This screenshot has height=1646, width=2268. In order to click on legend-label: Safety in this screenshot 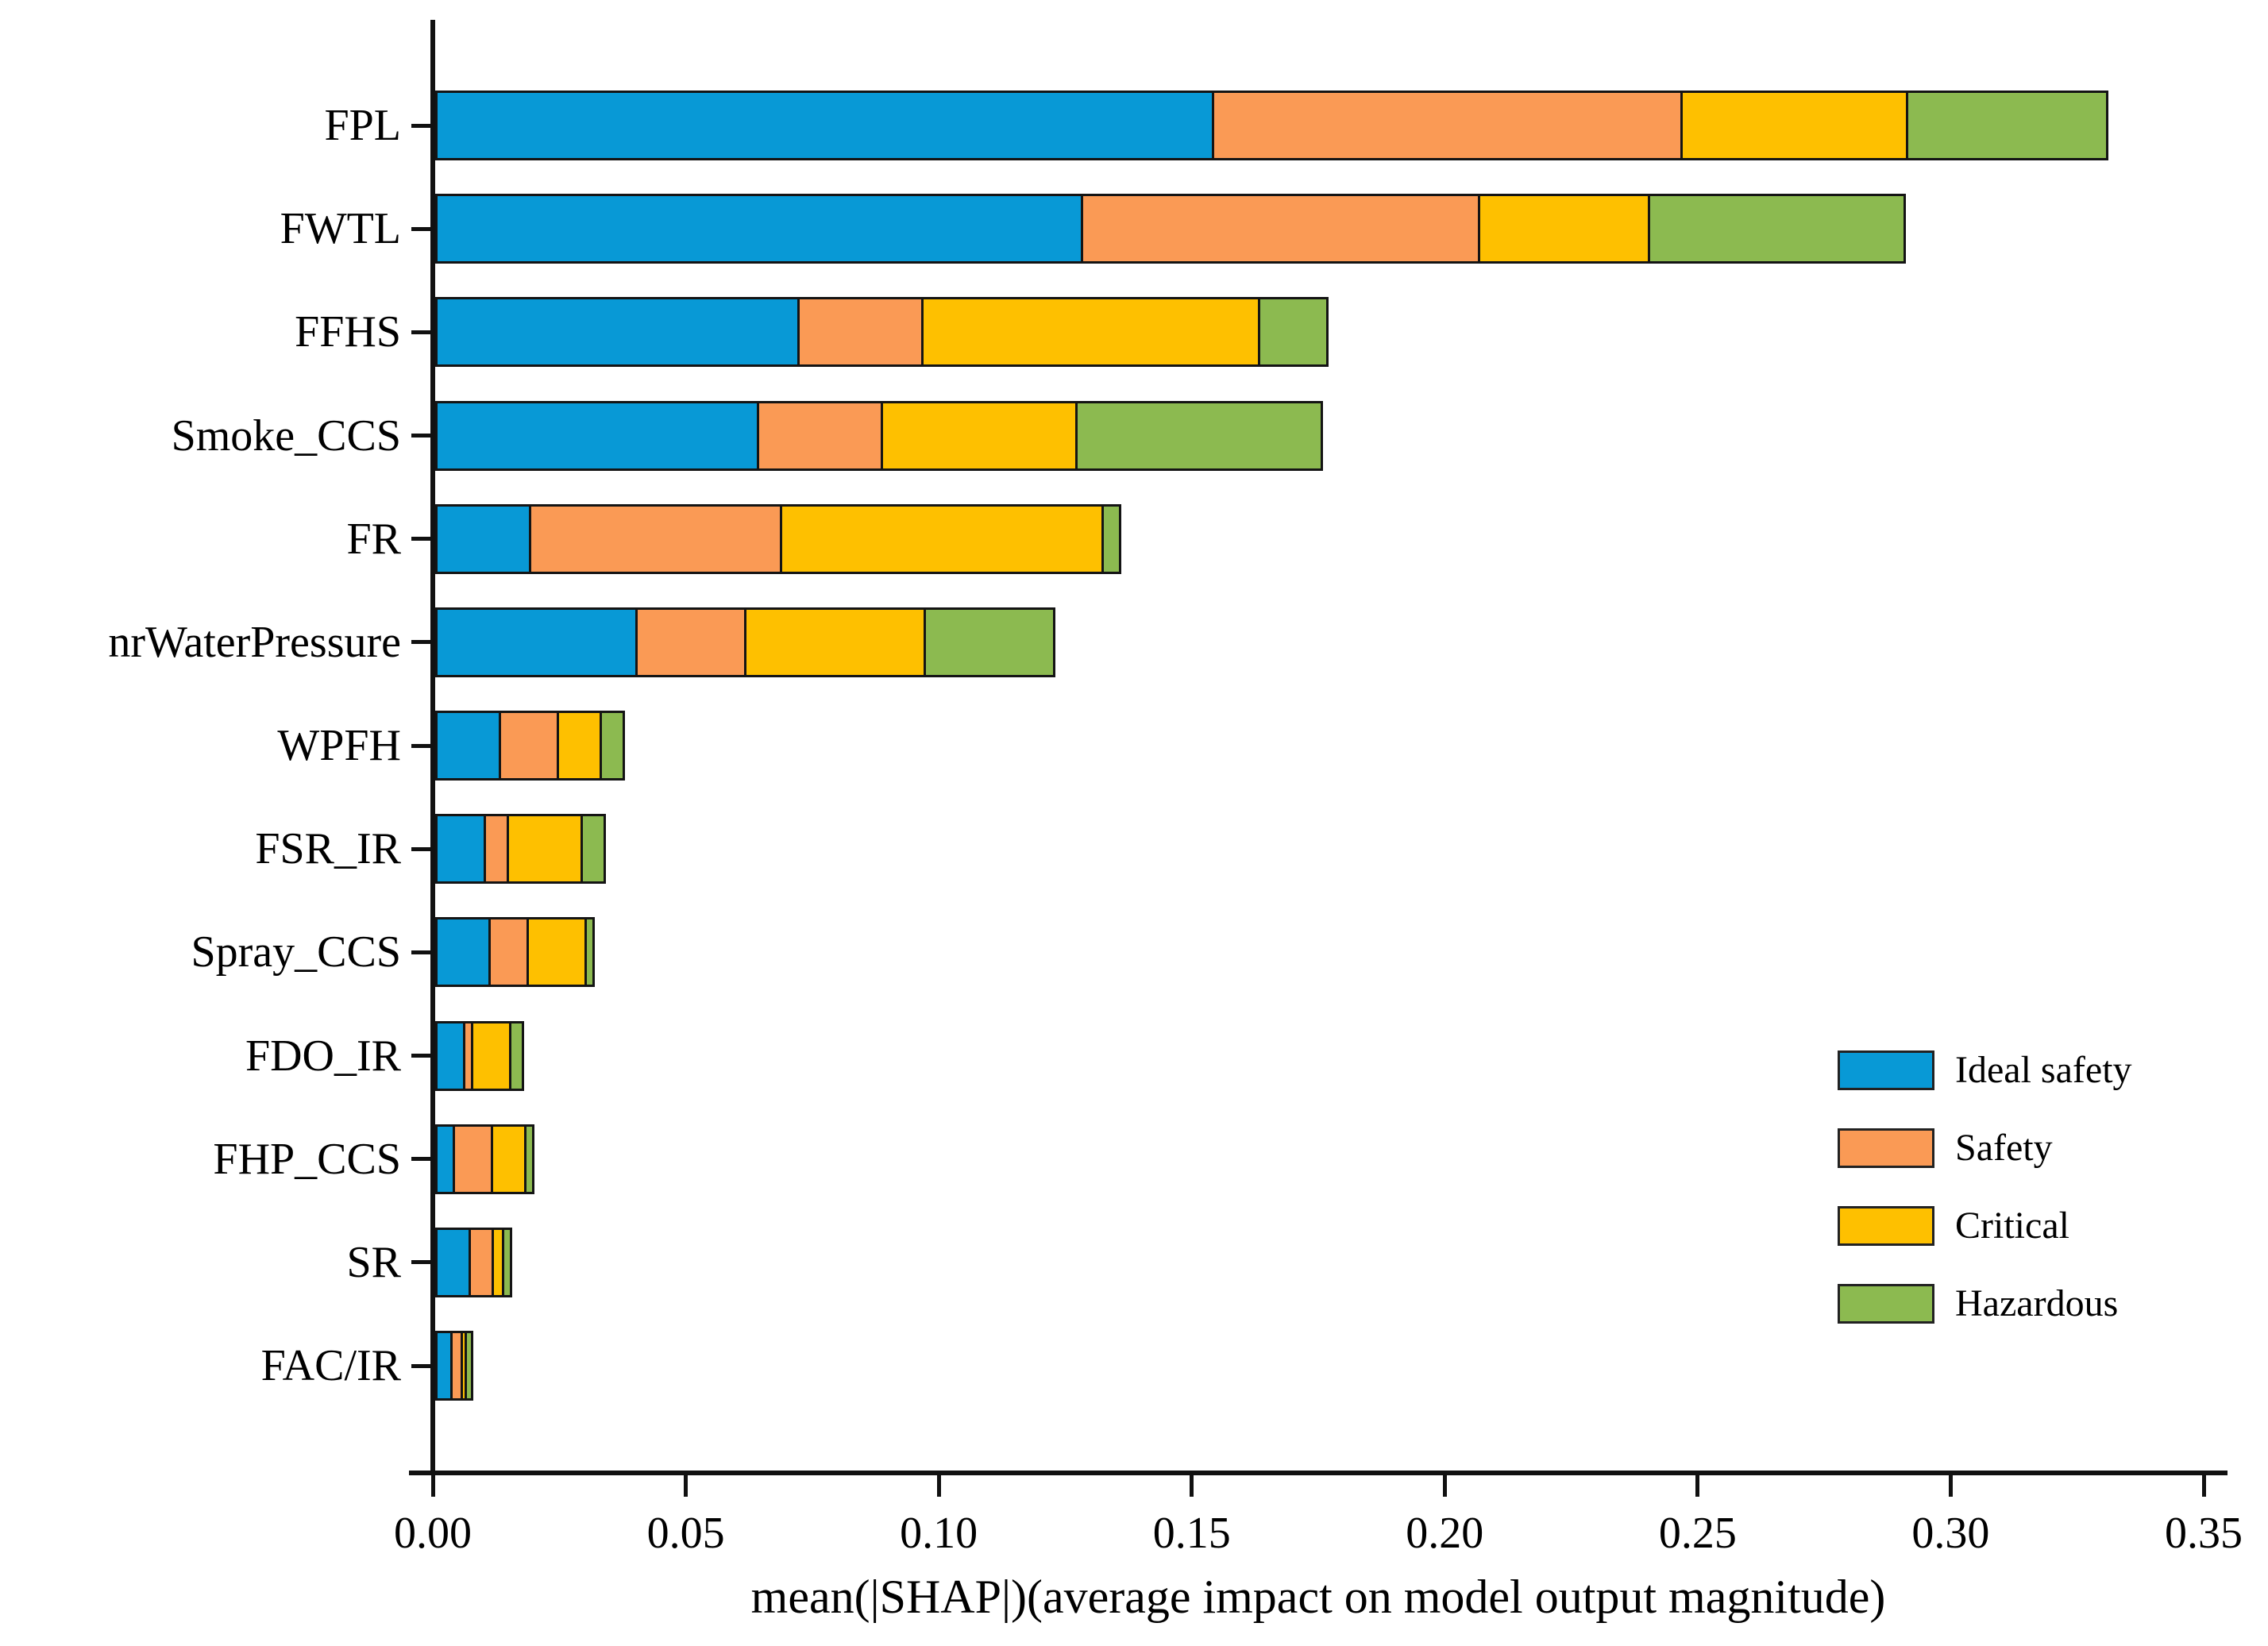, I will do `click(2004, 1148)`.